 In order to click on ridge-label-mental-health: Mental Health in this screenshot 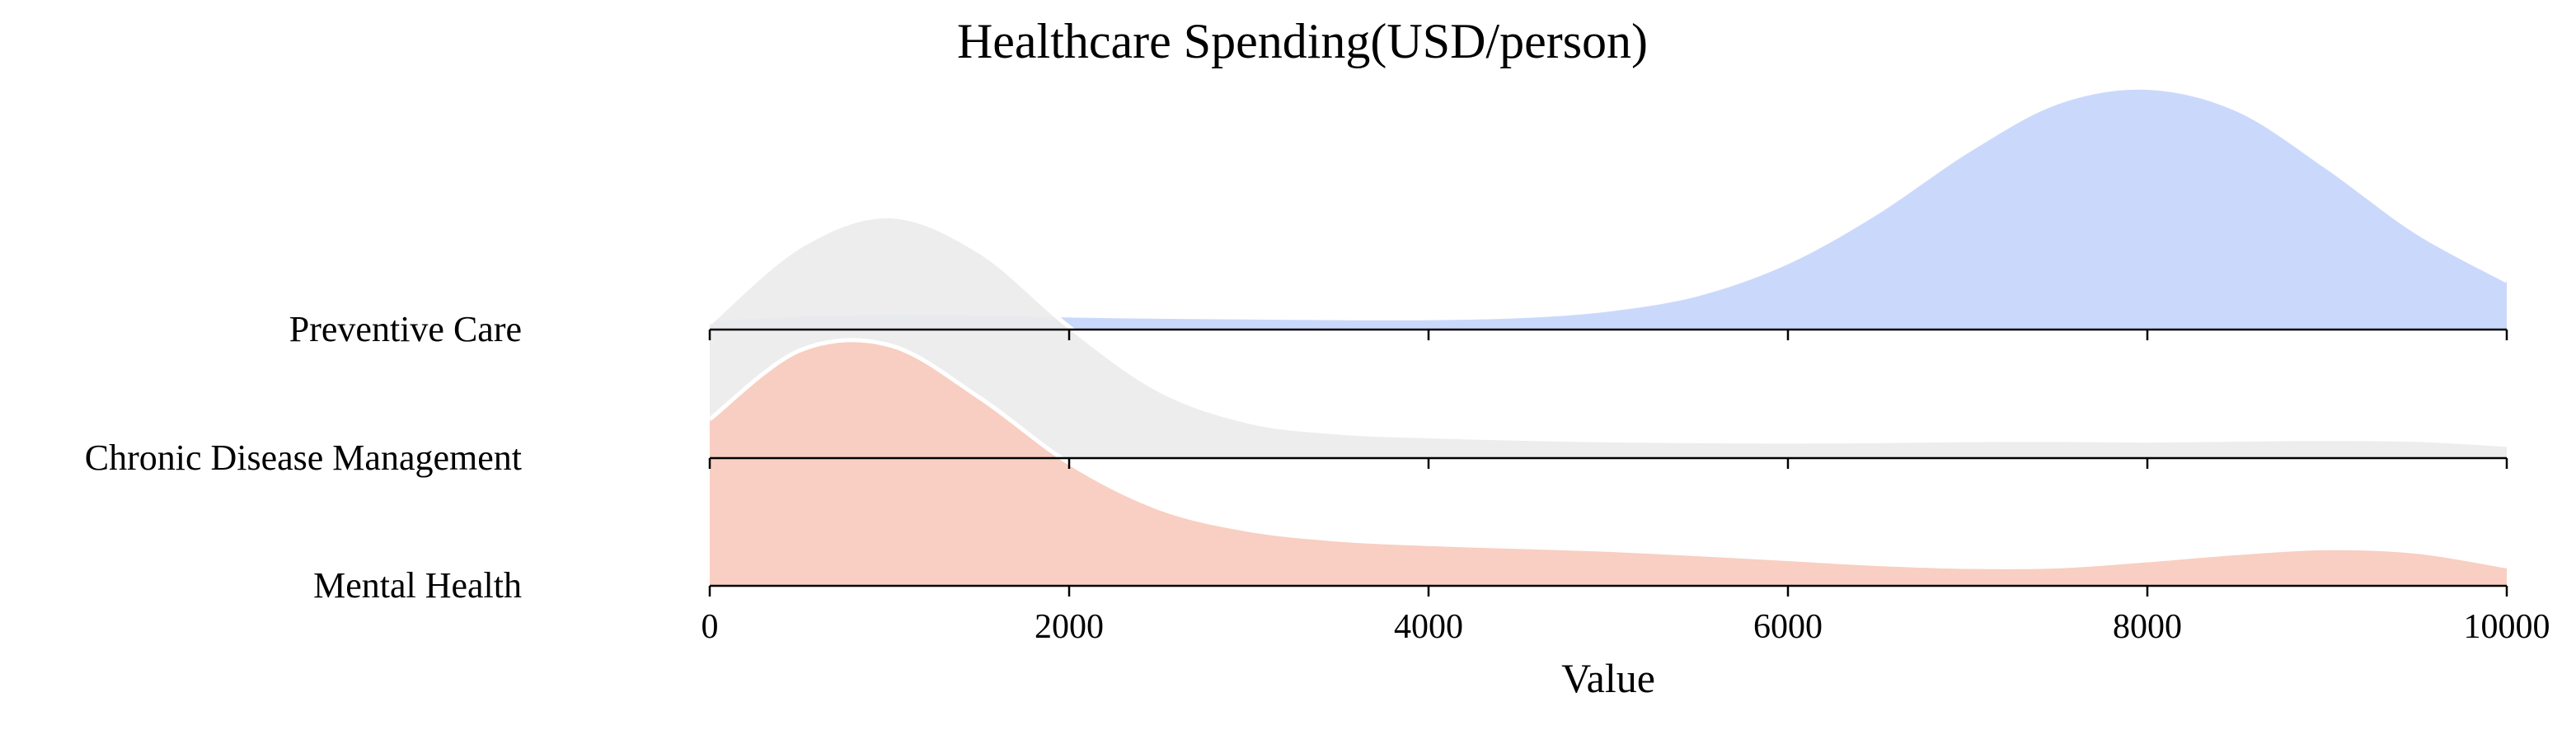, I will do `click(417, 585)`.